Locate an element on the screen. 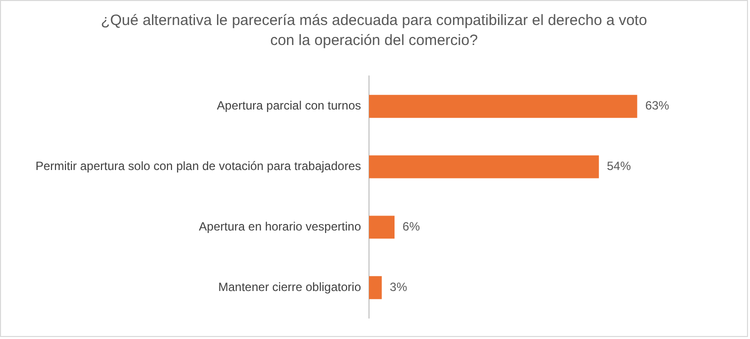  chart-title: ¿Qué alternativa le parecería más adecuada para compatibilizar el derecho a voto con la operación del comercio? is located at coordinates (374, 31).